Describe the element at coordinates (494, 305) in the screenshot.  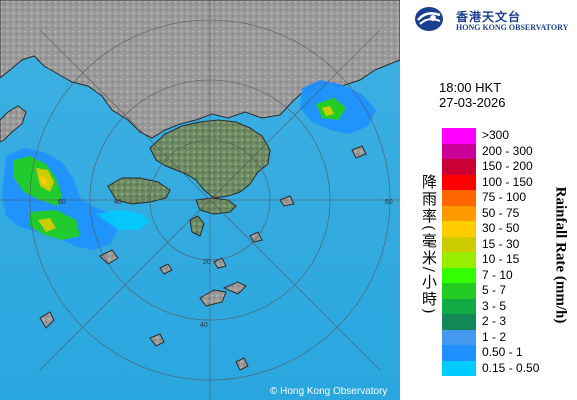
I see `legend-label: 3 - 5` at that location.